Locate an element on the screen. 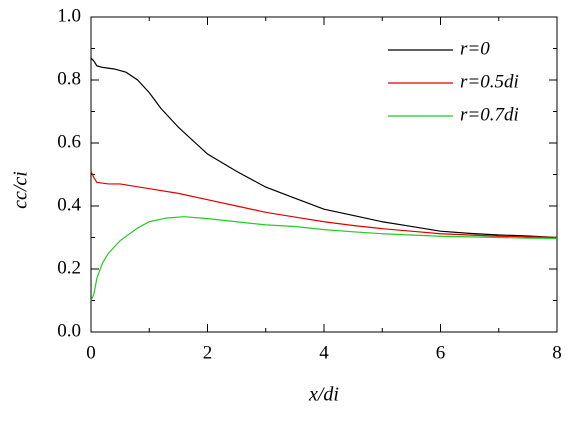 This screenshot has width=575, height=425. y-tick-label: 0.4 is located at coordinates (69, 204).